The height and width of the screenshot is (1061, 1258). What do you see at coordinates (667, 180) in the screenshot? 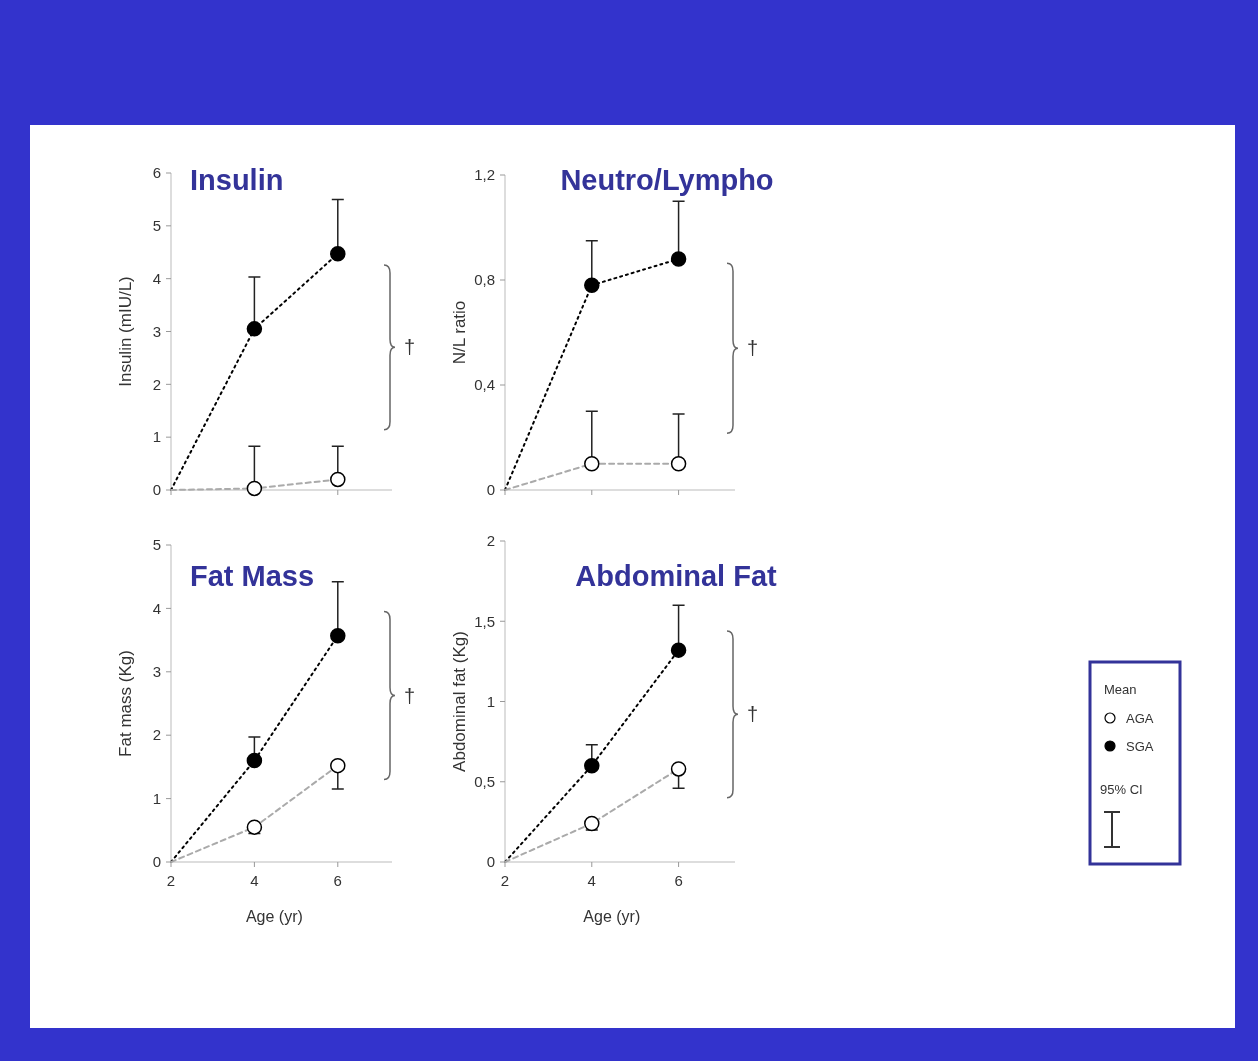
I see `chart-title: Neutro/Lympho` at bounding box center [667, 180].